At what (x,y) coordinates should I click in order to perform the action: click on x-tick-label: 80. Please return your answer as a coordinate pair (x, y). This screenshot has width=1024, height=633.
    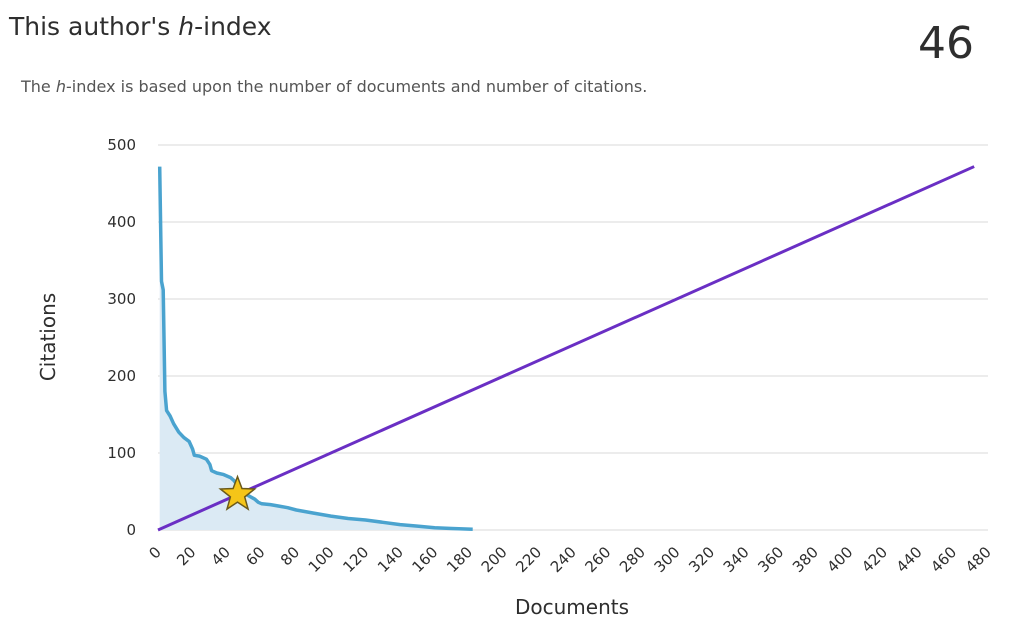
    Looking at the image, I should click on (290, 556).